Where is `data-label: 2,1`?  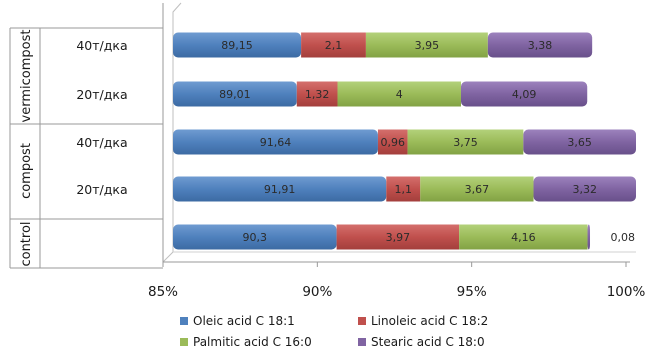 data-label: 2,1 is located at coordinates (334, 45).